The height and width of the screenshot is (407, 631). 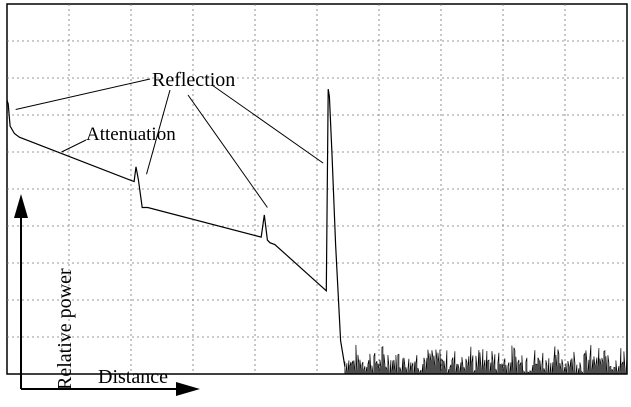 I want to click on leader-reflection-end, so click(x=267, y=124).